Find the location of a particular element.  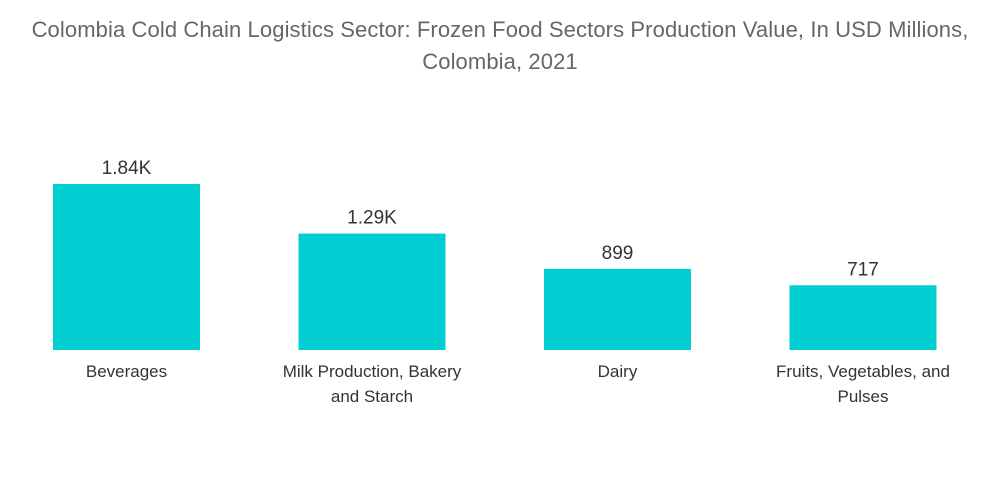

value-label-1: 1.29K is located at coordinates (372, 218).